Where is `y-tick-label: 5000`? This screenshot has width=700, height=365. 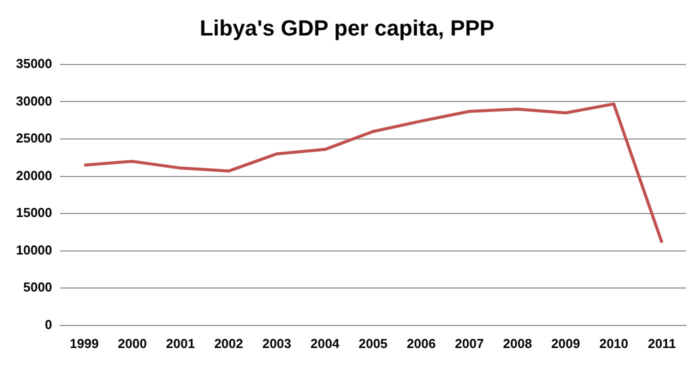 y-tick-label: 5000 is located at coordinates (37, 287).